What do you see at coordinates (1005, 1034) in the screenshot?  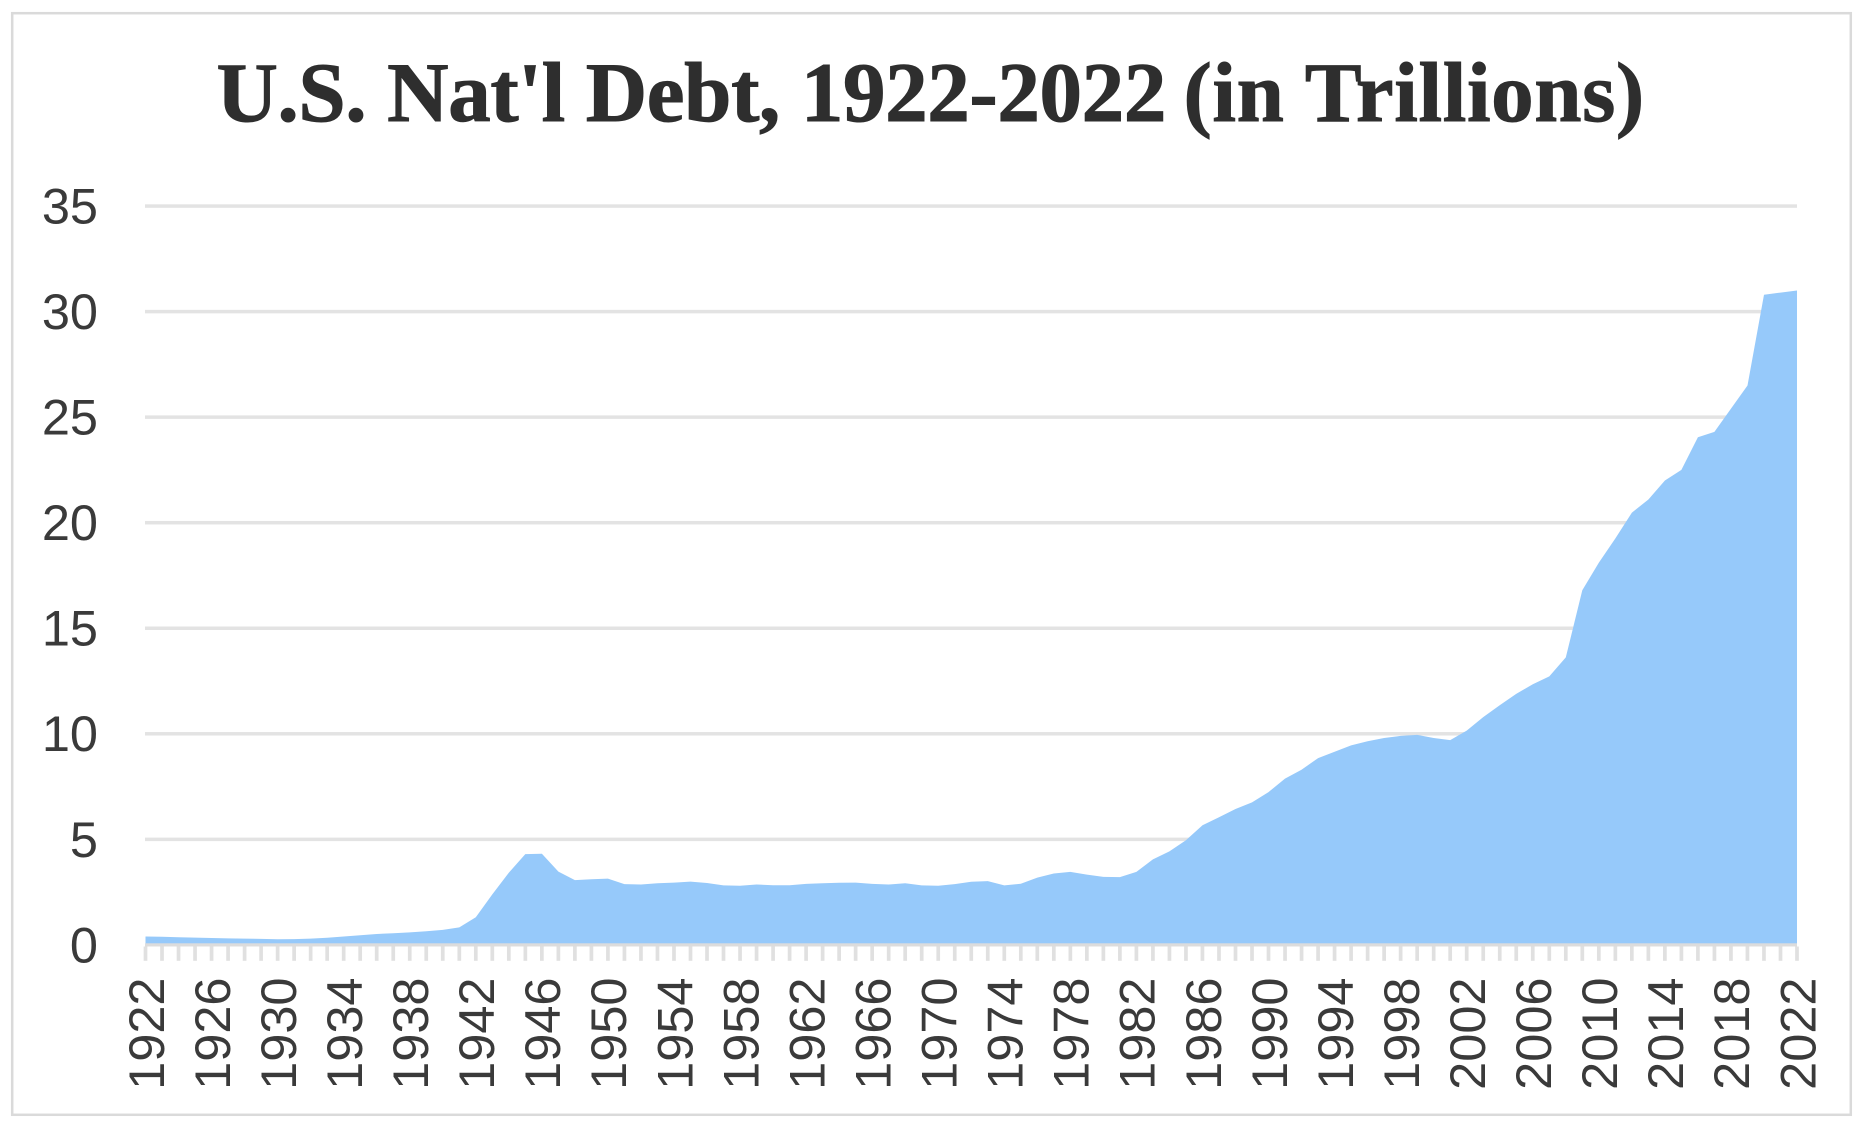 I see `svg-text: 1974` at bounding box center [1005, 1034].